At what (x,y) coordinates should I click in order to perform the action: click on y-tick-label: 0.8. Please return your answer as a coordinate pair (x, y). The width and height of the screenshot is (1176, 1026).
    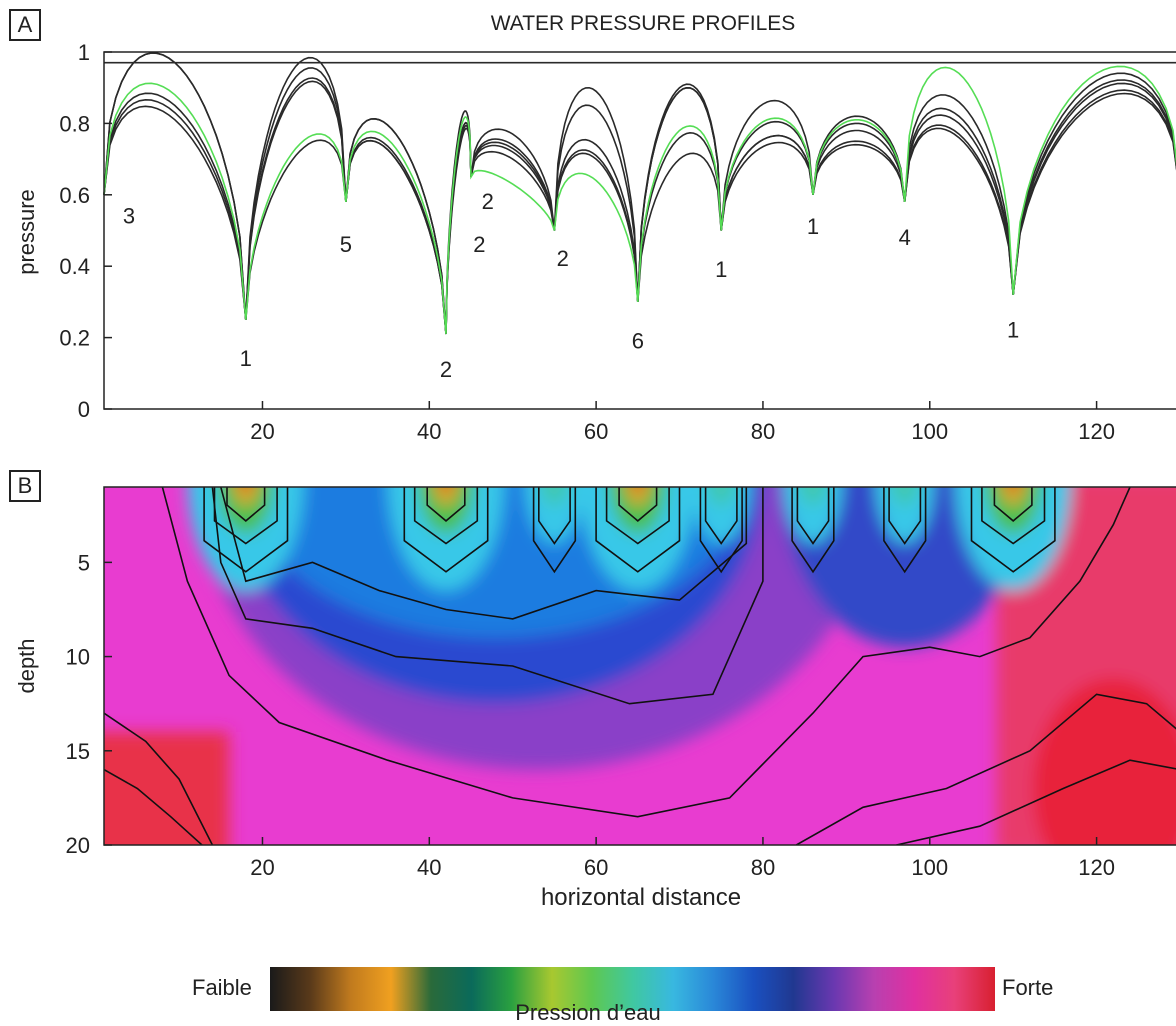
    Looking at the image, I should click on (74, 123).